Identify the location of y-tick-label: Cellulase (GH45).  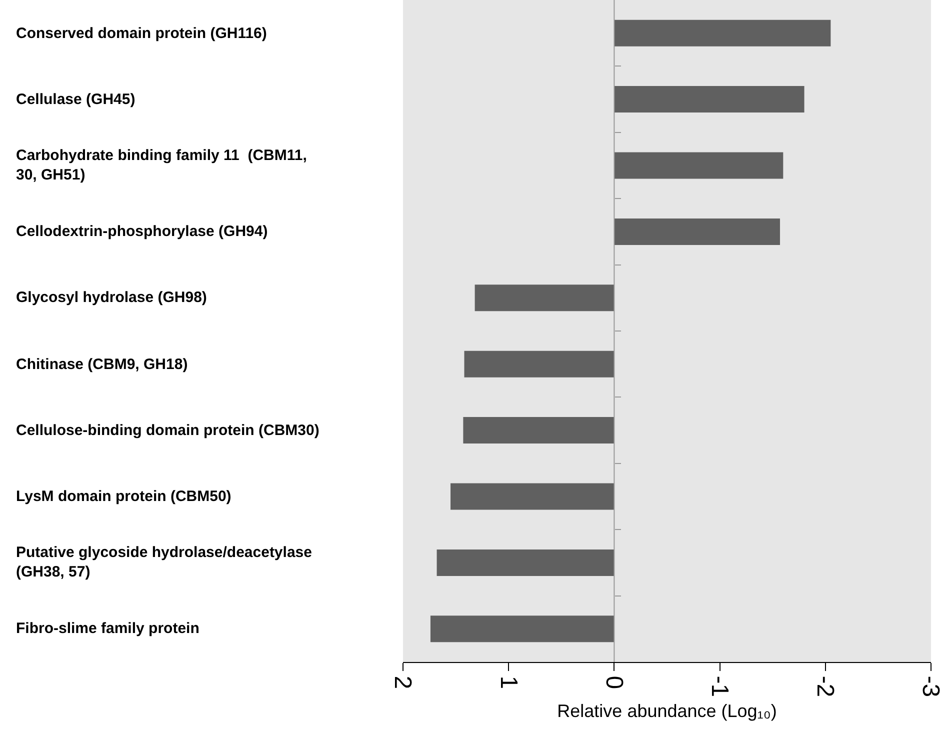
(76, 99).